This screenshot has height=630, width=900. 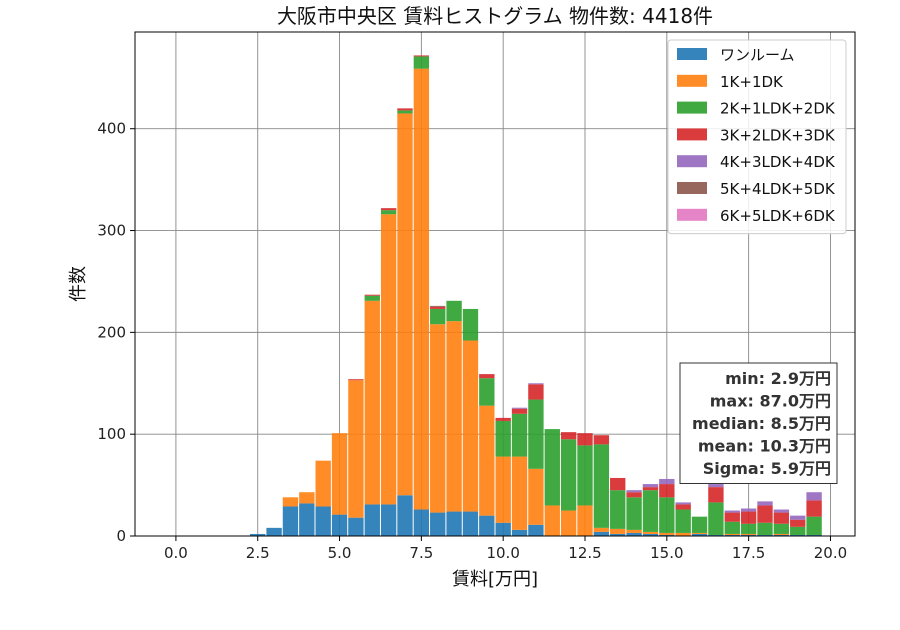 I want to click on legend-entry-label: ワンルーム, so click(x=757, y=55).